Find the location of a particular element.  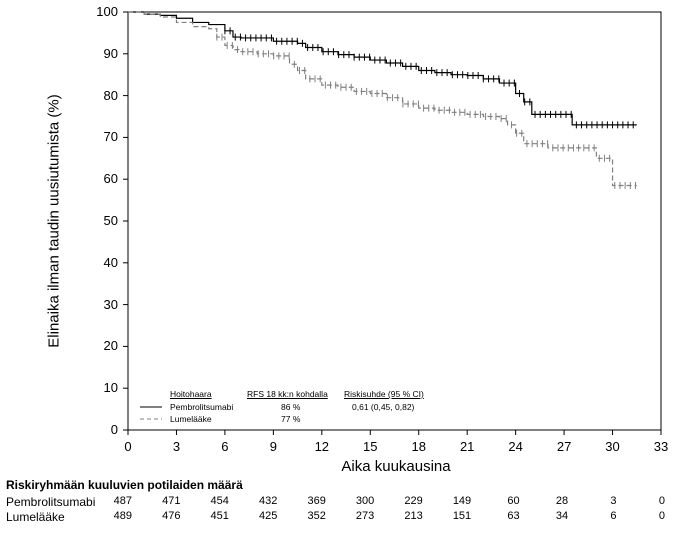

legend-hr-pembrolizumab: 0,61 (0,45, 0,82) is located at coordinates (383, 407).